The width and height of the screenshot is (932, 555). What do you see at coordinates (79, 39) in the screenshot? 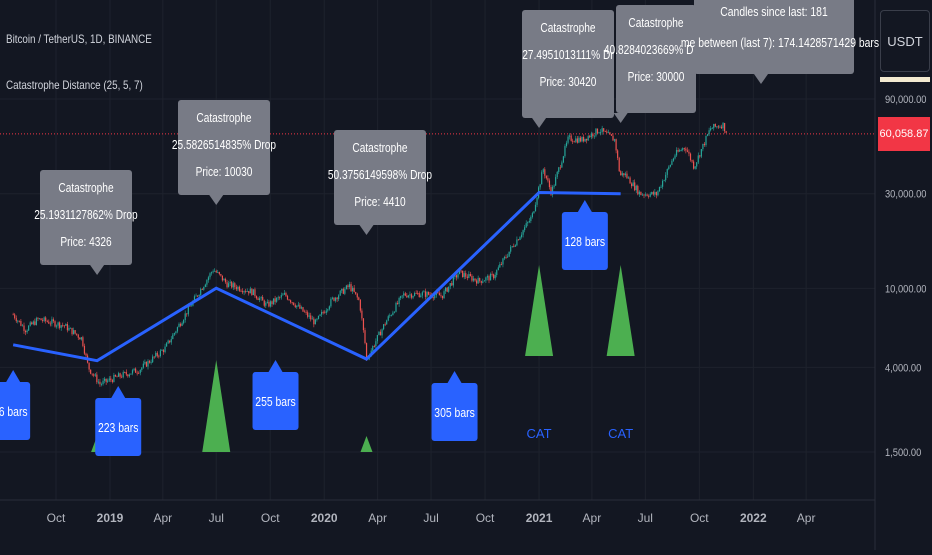
I see `symbol-title: Bitcoin / TetherUS, 1D, BINANCE` at bounding box center [79, 39].